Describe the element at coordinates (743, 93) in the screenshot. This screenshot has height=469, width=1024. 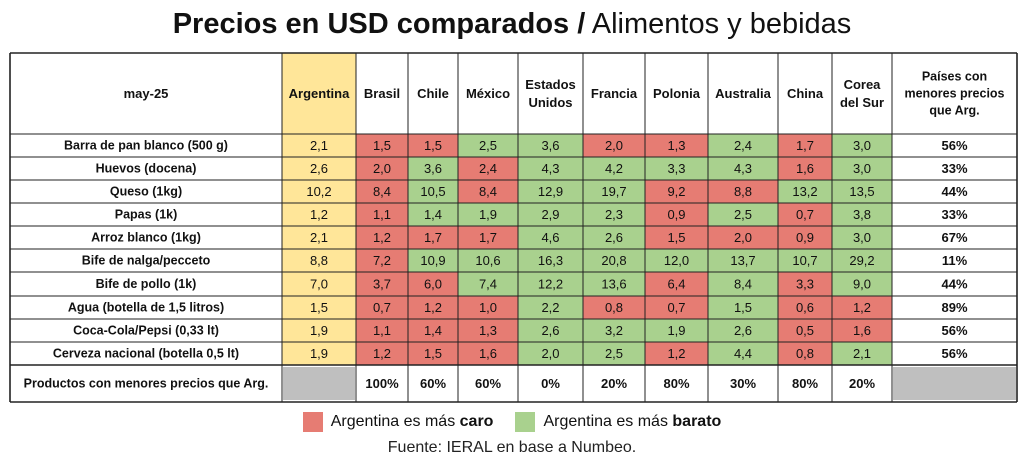
I see `column-header-7: Australia` at that location.